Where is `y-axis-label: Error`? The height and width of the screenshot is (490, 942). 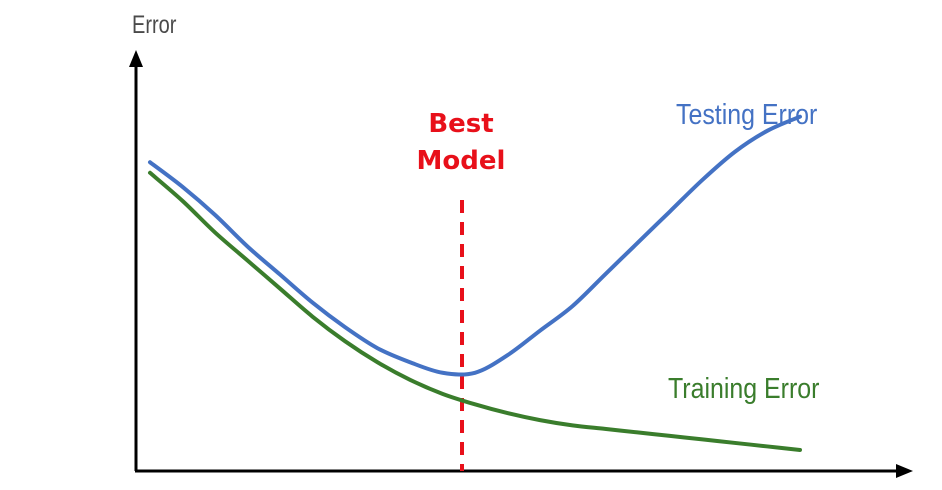
y-axis-label: Error is located at coordinates (154, 25).